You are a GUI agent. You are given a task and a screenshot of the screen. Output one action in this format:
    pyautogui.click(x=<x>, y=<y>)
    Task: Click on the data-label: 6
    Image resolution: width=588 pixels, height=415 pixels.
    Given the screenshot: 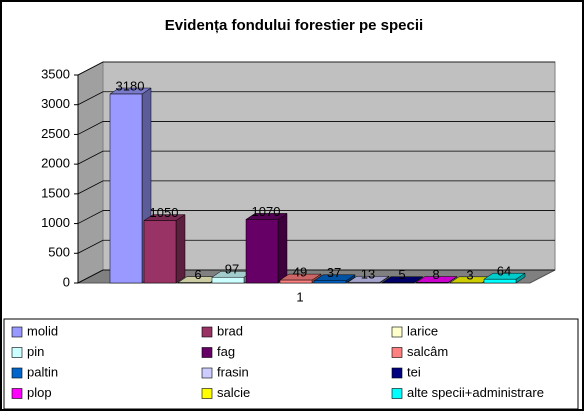 What is the action you would take?
    pyautogui.click(x=197, y=274)
    